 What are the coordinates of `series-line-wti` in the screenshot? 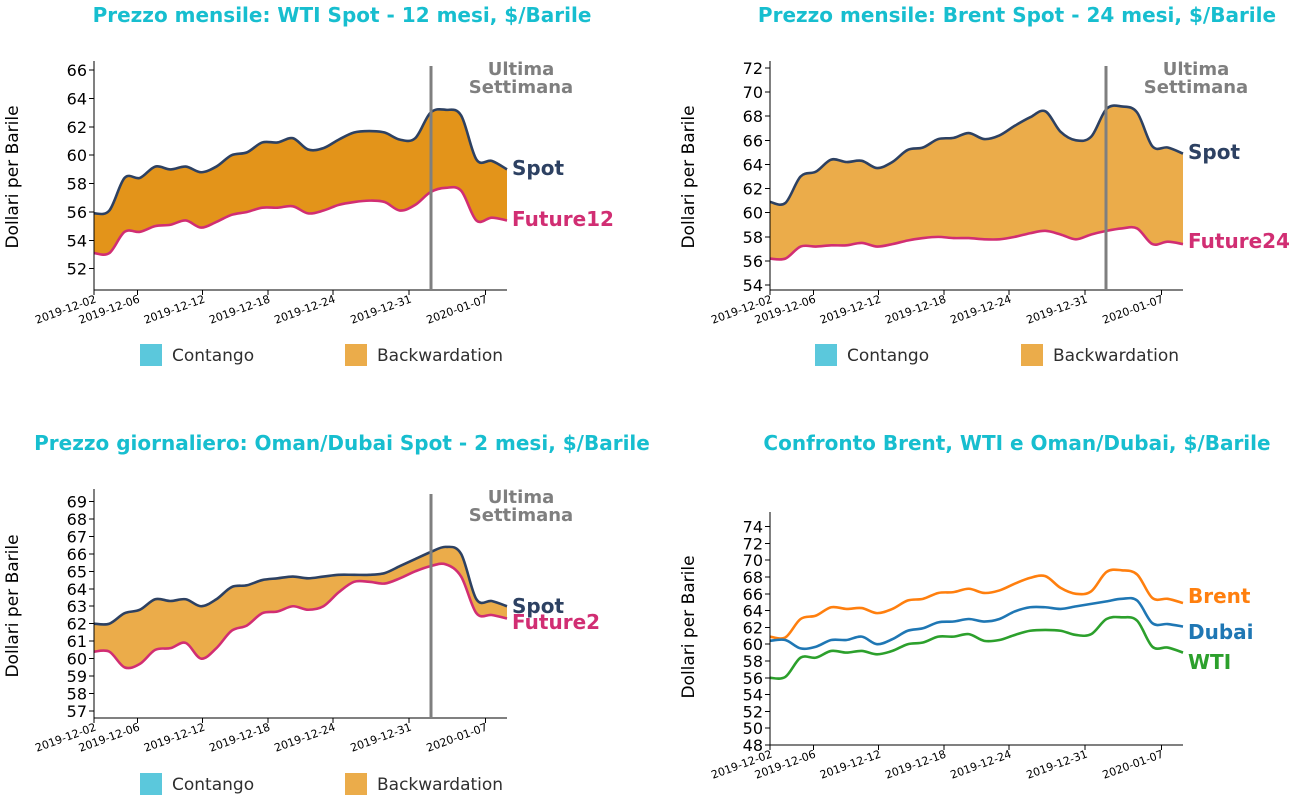 It's located at (976, 647).